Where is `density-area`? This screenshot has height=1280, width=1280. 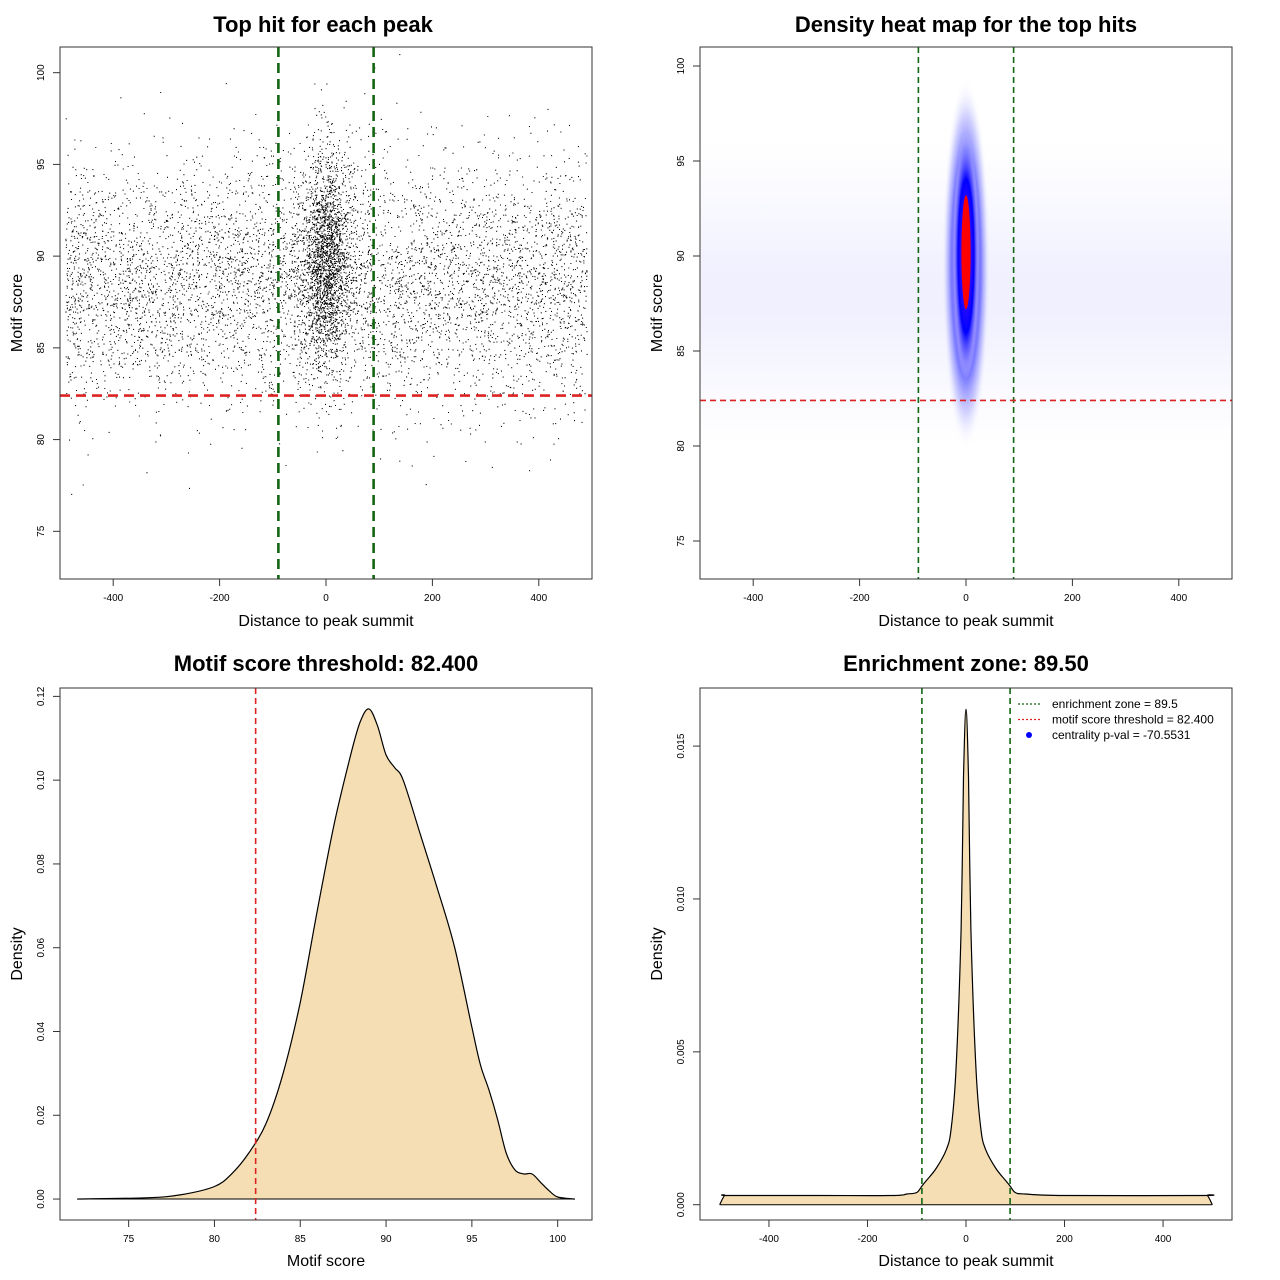
density-area is located at coordinates (326, 954).